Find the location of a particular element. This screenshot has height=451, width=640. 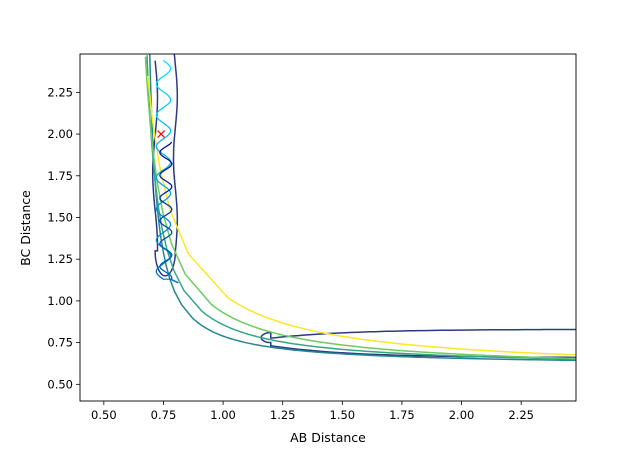

x-tick-label: 1.50 is located at coordinates (343, 415).